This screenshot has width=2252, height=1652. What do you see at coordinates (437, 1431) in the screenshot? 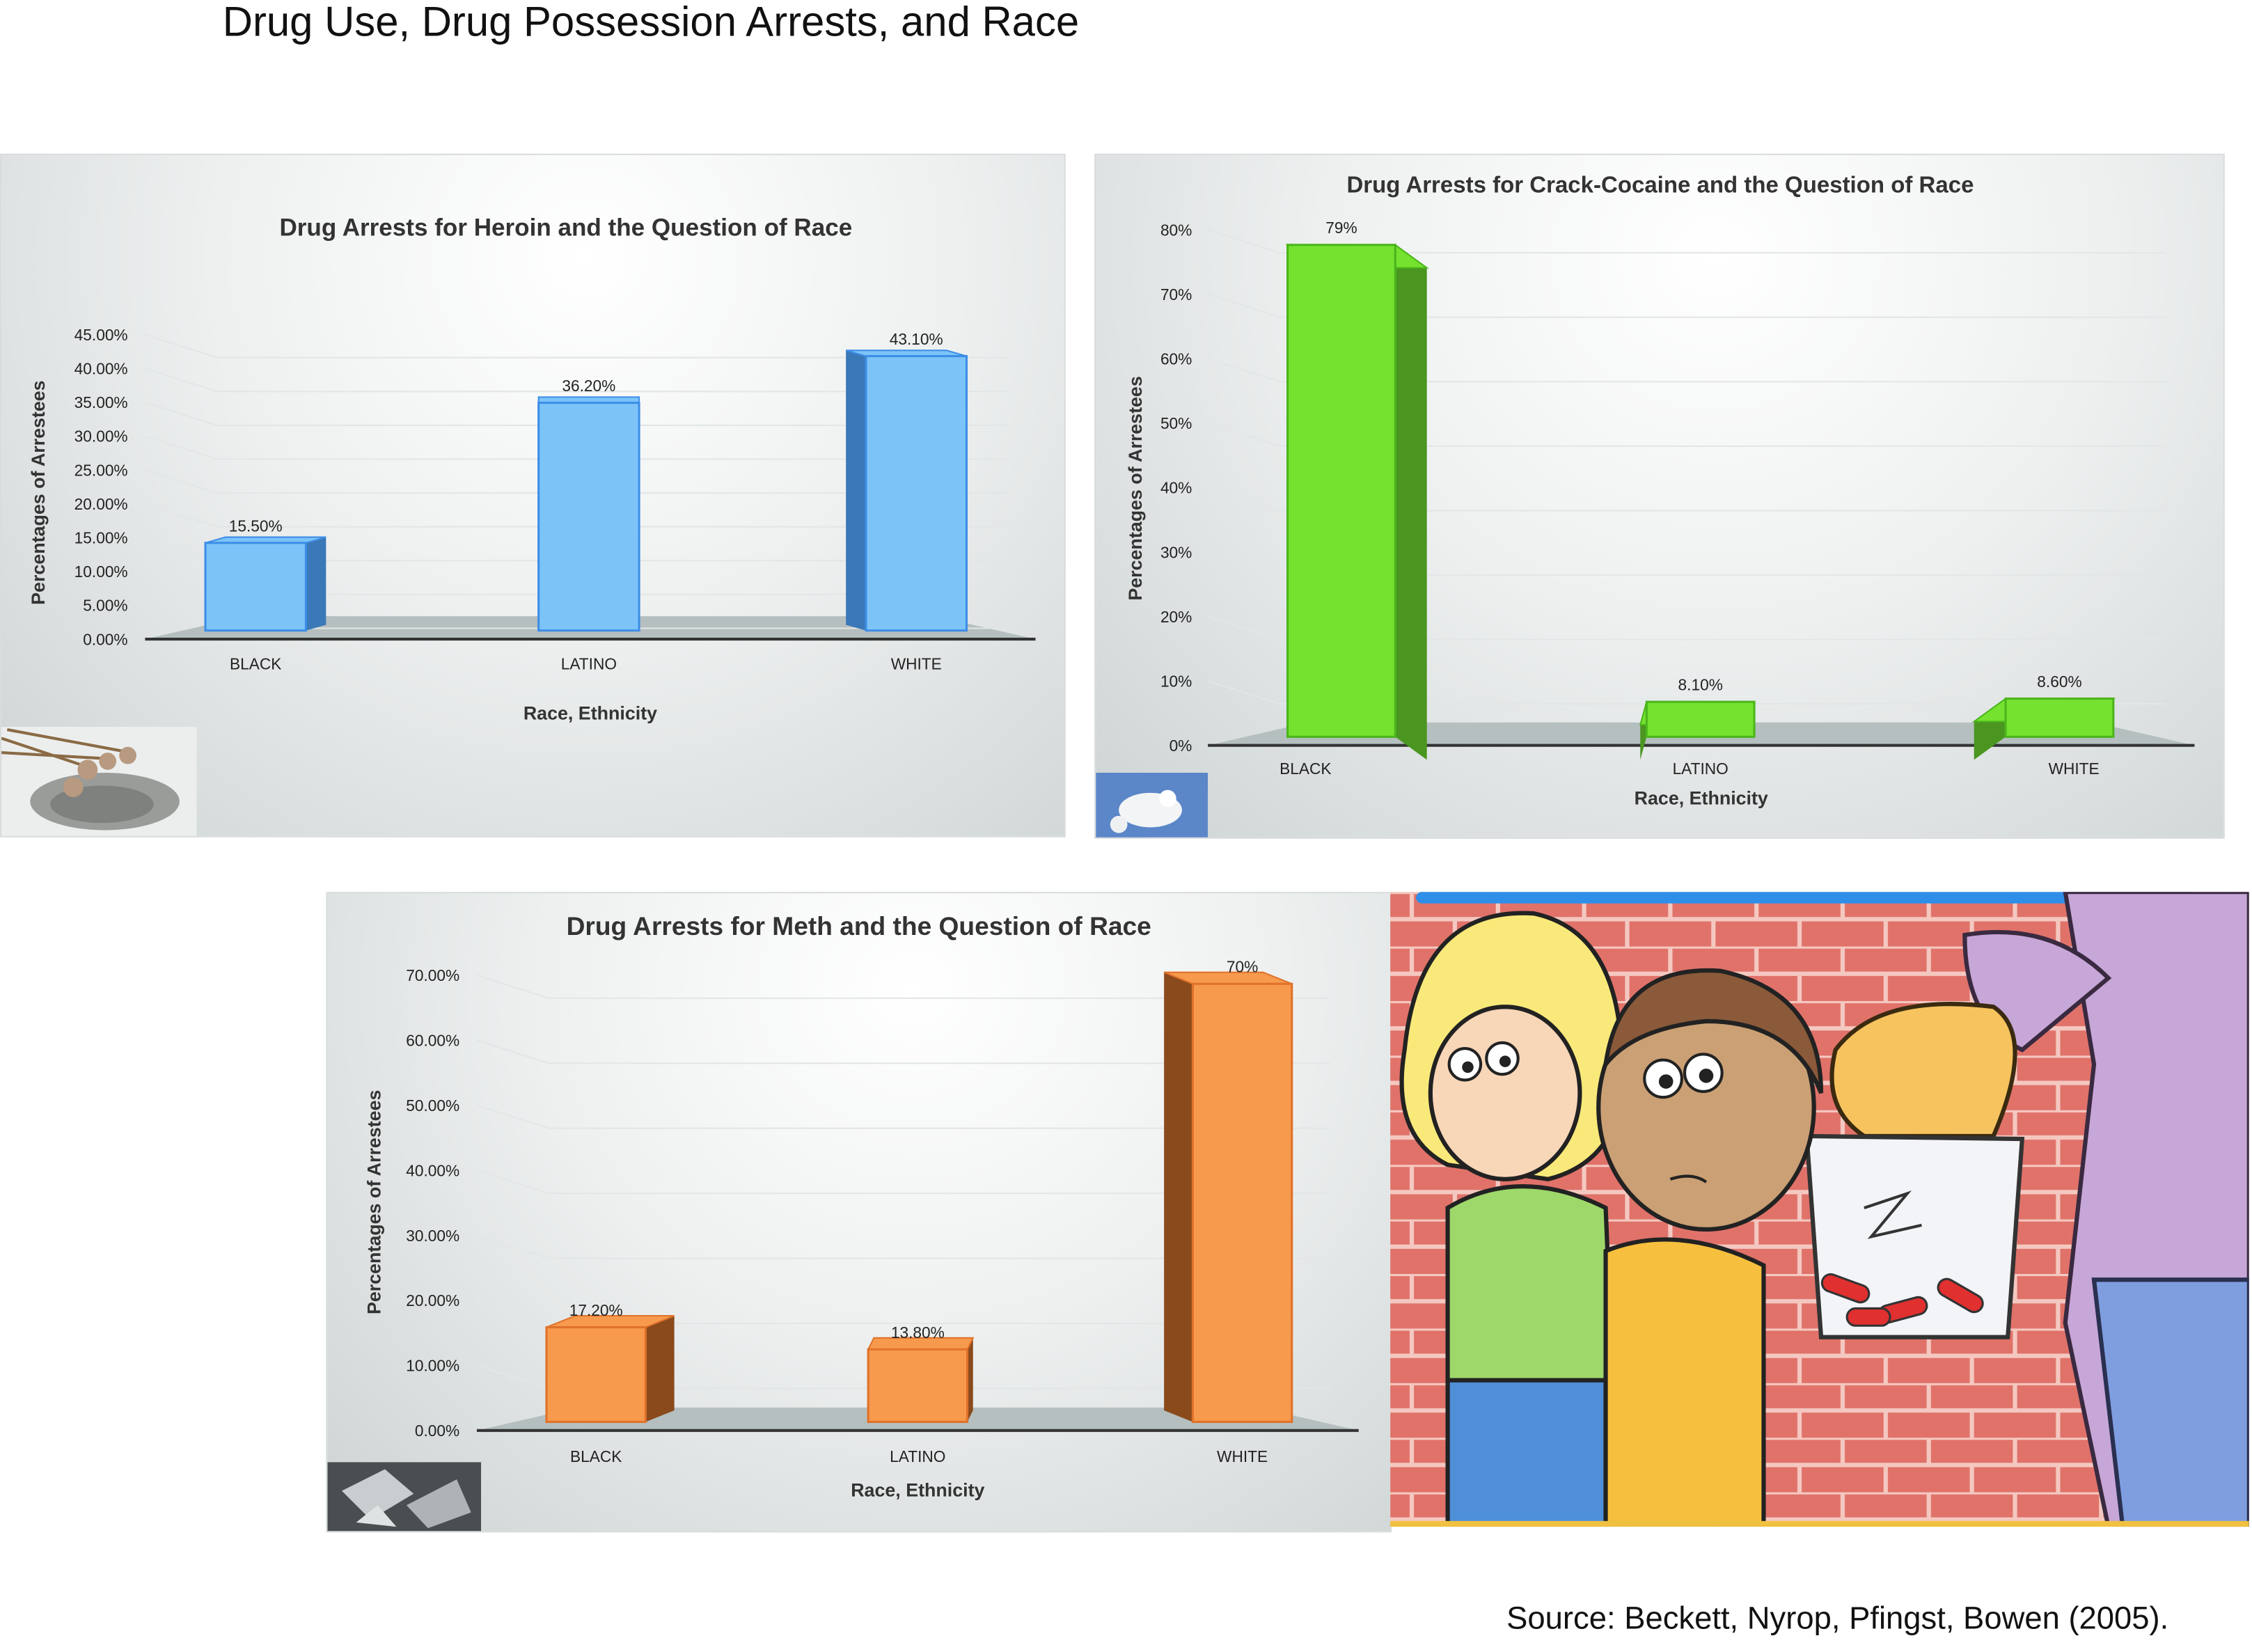
I see `y-tick-label: 0.00%` at bounding box center [437, 1431].